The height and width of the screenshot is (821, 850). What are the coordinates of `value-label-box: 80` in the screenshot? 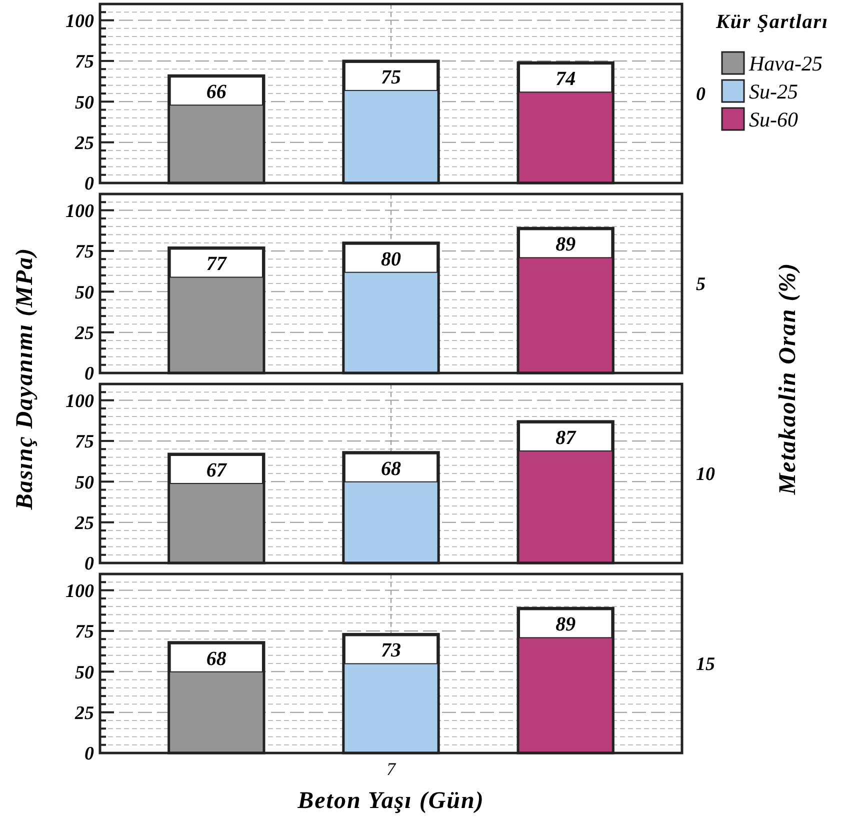 It's located at (391, 258).